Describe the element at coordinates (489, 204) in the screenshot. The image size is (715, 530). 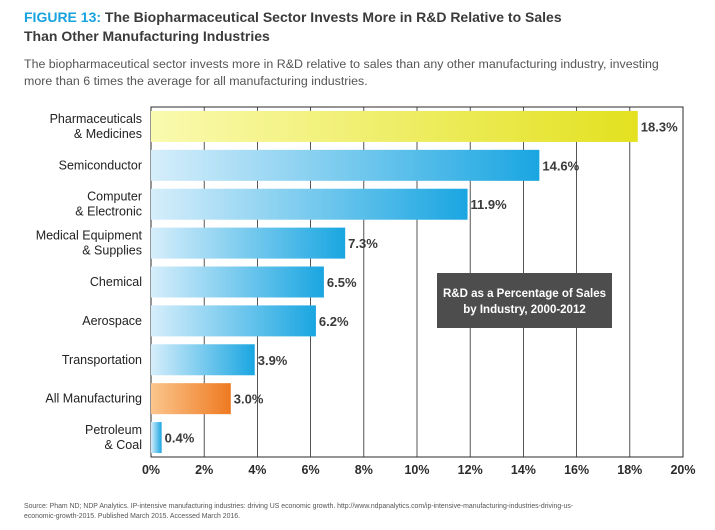
I see `value-label: 11.9%` at that location.